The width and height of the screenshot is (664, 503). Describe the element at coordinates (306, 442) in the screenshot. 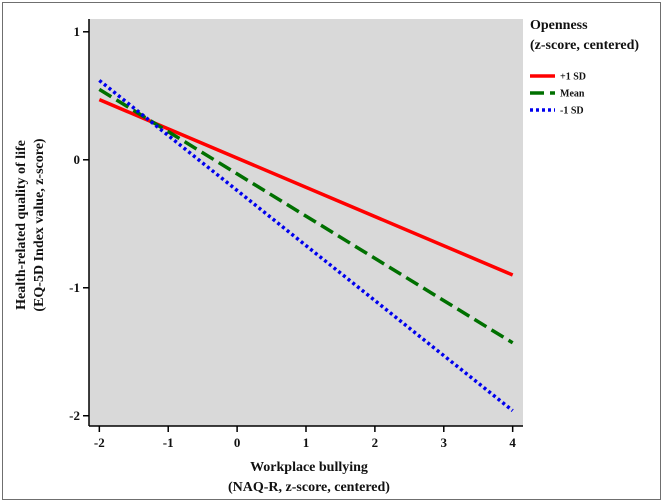

I see `x-tick-label-3: 1` at that location.